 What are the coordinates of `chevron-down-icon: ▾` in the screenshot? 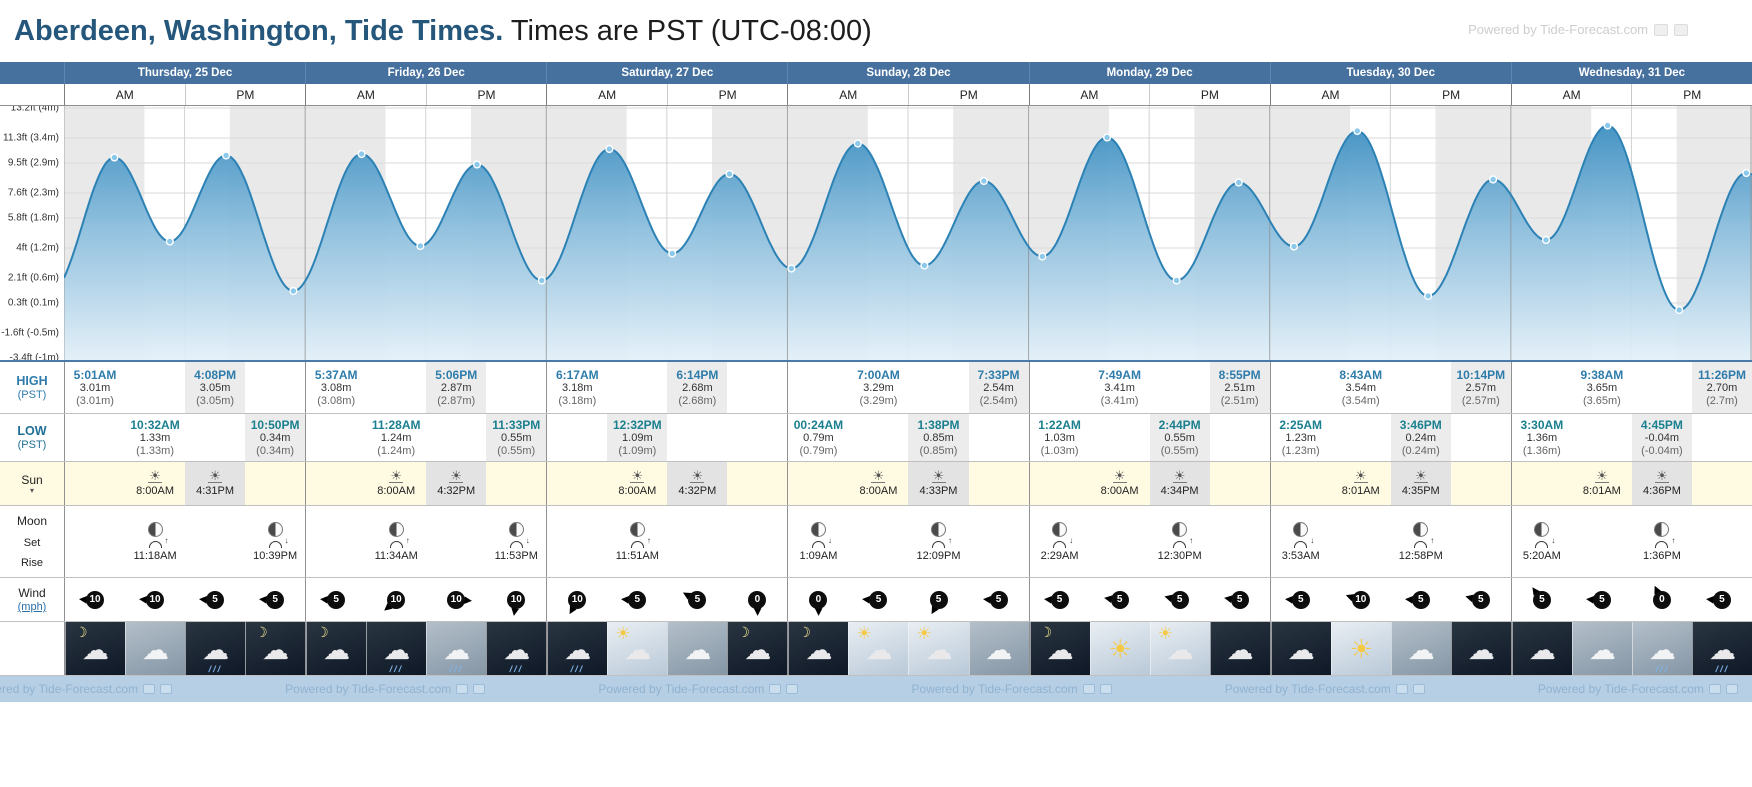 It's located at (31, 490).